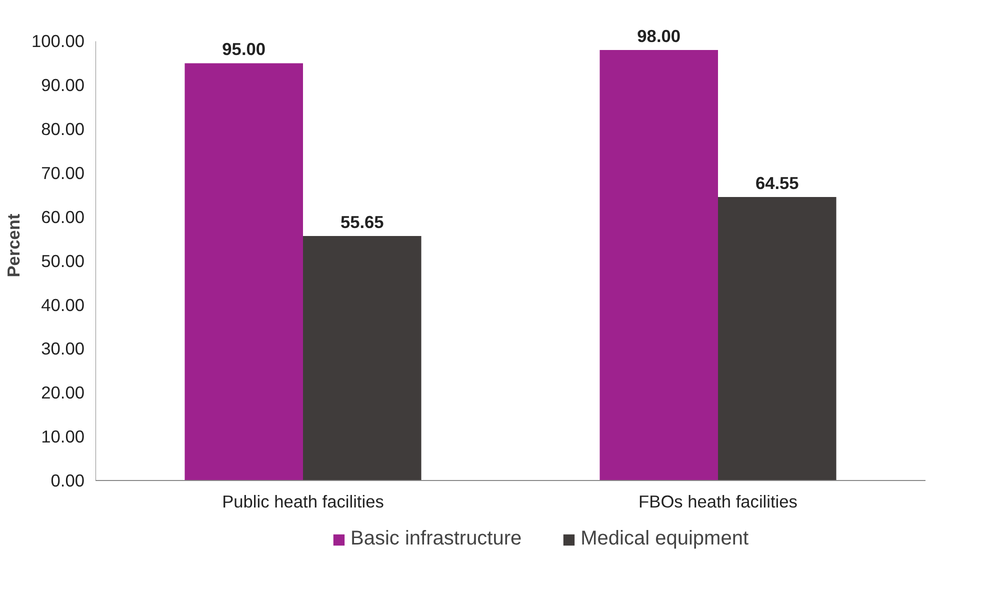 Image resolution: width=1000 pixels, height=608 pixels. I want to click on y-tick-label: 40.00, so click(63, 304).